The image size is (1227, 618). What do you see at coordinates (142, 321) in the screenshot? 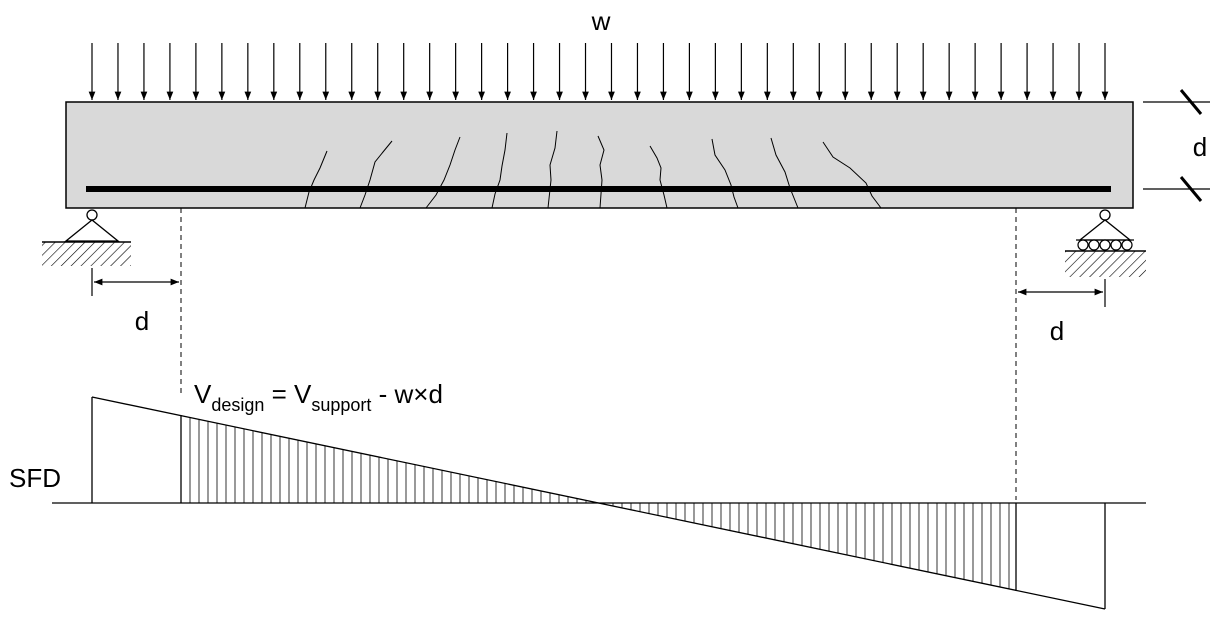
I see `left-distance-label: d` at bounding box center [142, 321].